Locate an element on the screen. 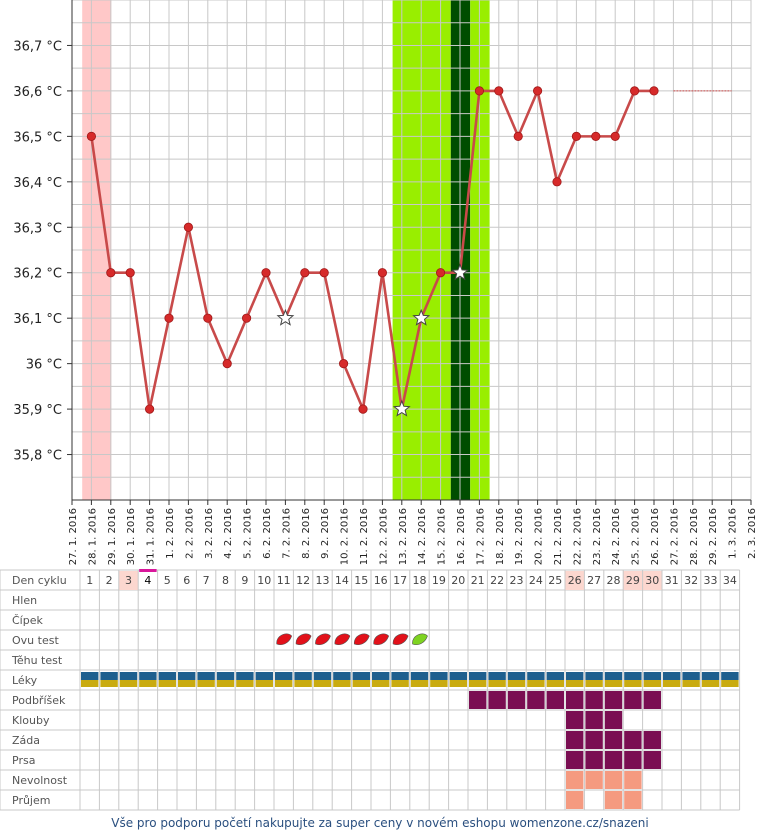 The width and height of the screenshot is (760, 840). x-tick-label: 15. 2. 2016 is located at coordinates (442, 536).